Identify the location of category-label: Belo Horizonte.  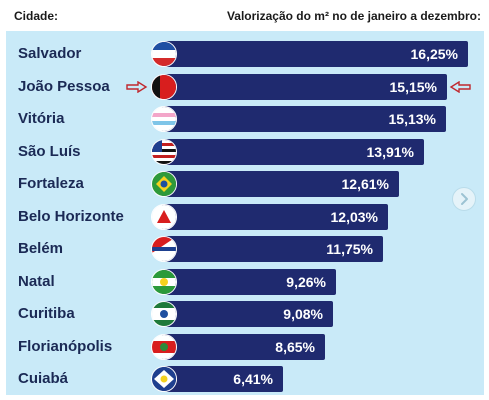
(71, 216).